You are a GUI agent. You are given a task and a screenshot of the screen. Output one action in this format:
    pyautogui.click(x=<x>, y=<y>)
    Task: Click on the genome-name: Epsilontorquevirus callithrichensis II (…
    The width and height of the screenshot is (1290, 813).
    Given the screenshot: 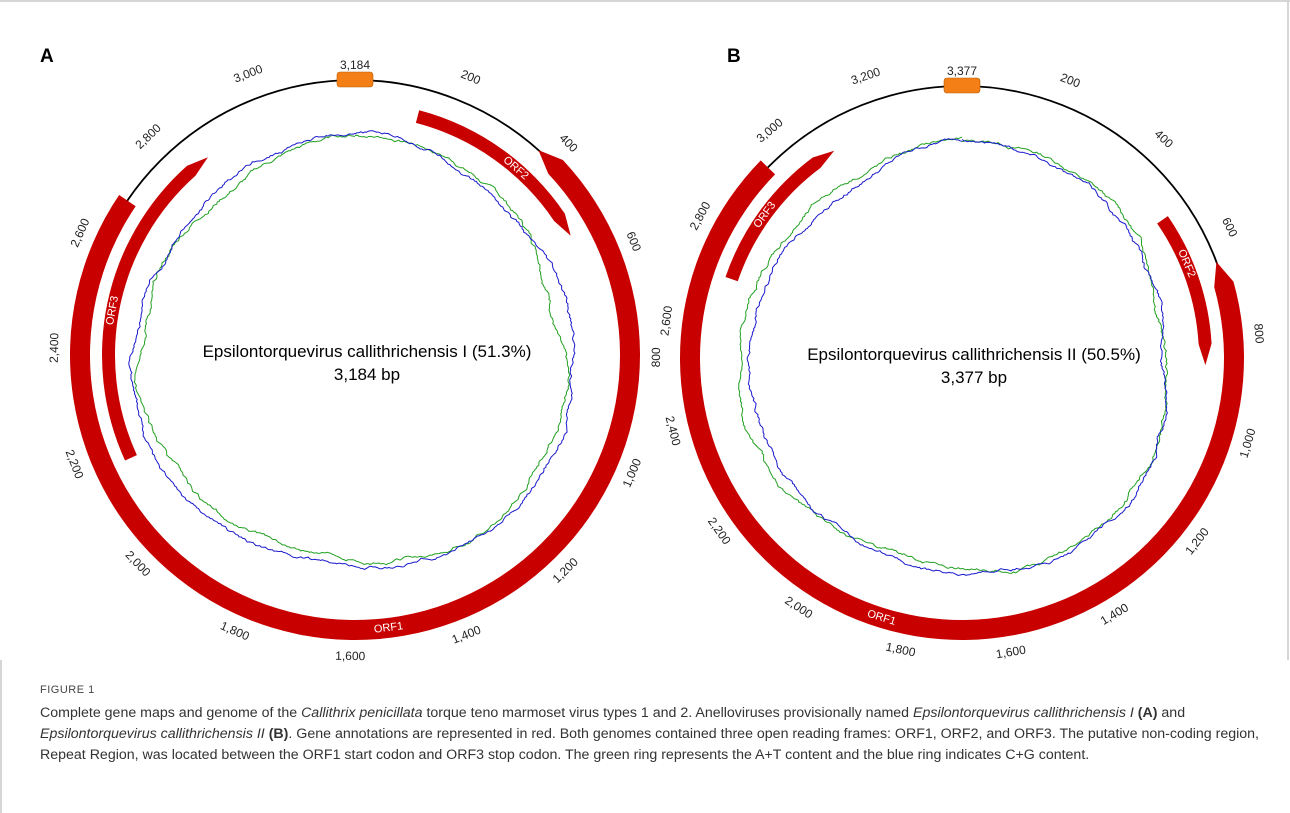 What is the action you would take?
    pyautogui.click(x=974, y=354)
    